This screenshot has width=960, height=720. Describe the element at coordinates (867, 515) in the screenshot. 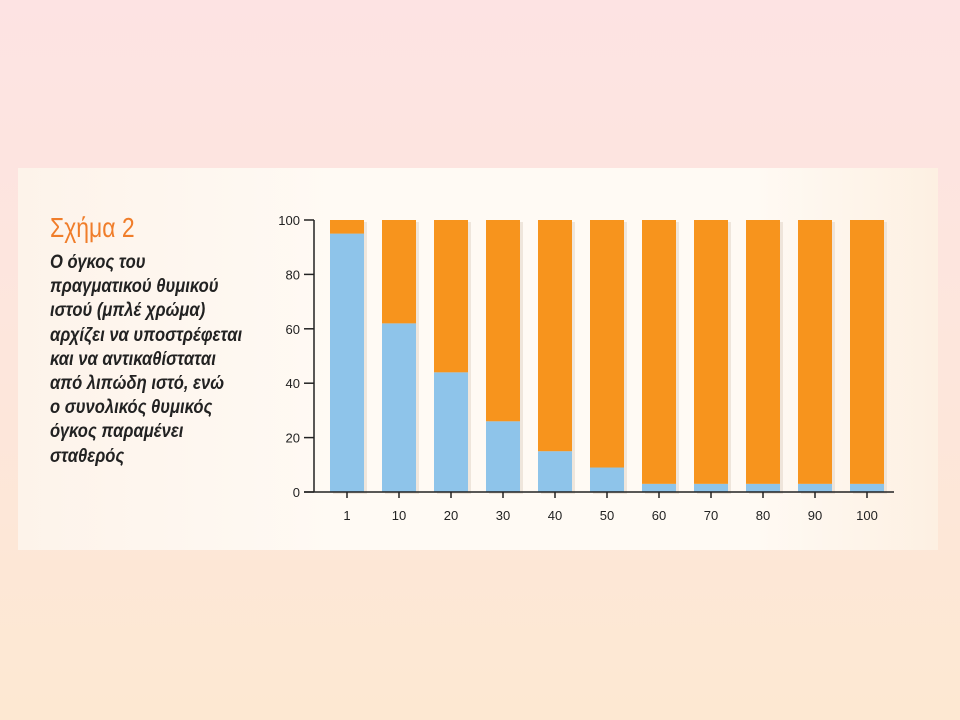

I see `x-tick-label: 100` at that location.